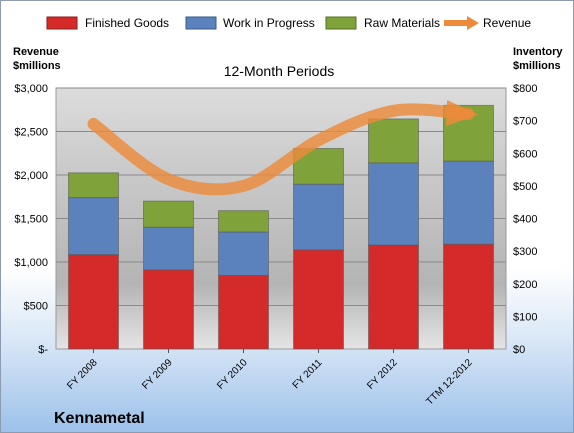 The image size is (574, 433). What do you see at coordinates (449, 382) in the screenshot?
I see `x-tick-label: TTM 12-2012` at bounding box center [449, 382].